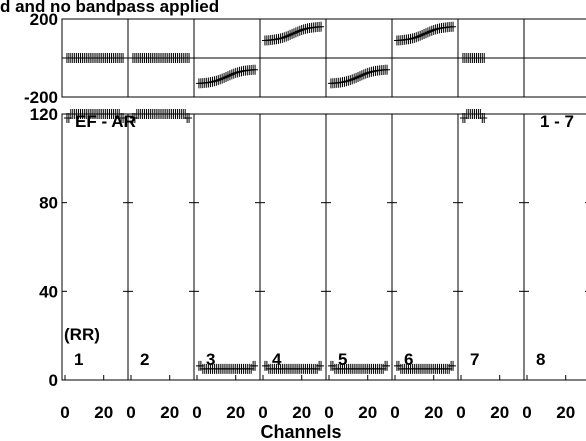 This screenshot has width=586, height=441. Describe the element at coordinates (474, 359) in the screenshot. I see `panel-number: 7` at that location.